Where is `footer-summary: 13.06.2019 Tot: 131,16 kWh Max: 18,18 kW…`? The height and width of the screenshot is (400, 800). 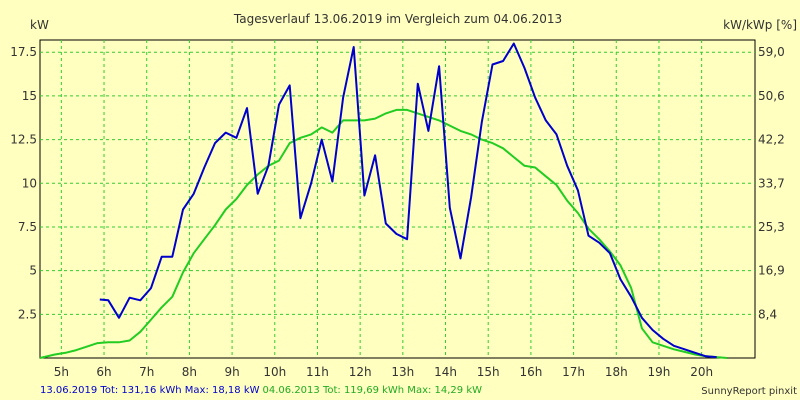
footer-summary: 13.06.2019 Tot: 131,16 kWh Max: 18,18 kW… is located at coordinates (261, 390).